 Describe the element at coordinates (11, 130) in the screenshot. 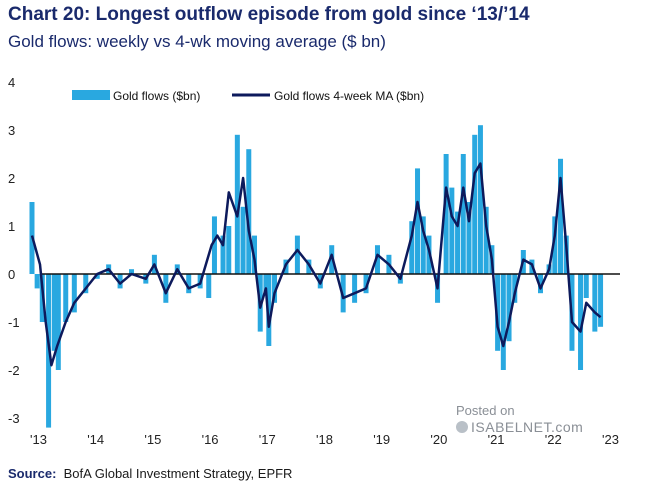

I see `y-tick-label: 3` at that location.